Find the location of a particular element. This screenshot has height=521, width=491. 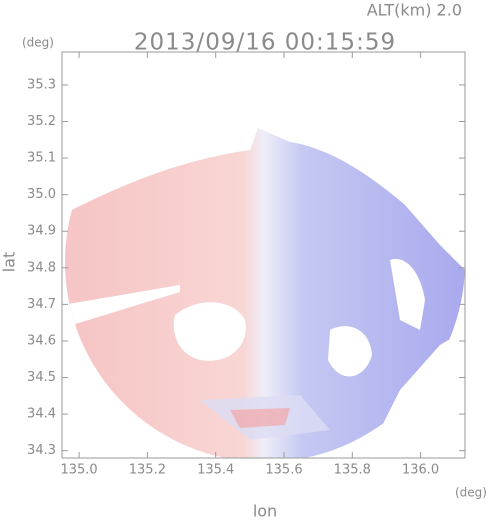

y-tick-label: 34.4 is located at coordinates (41, 414).